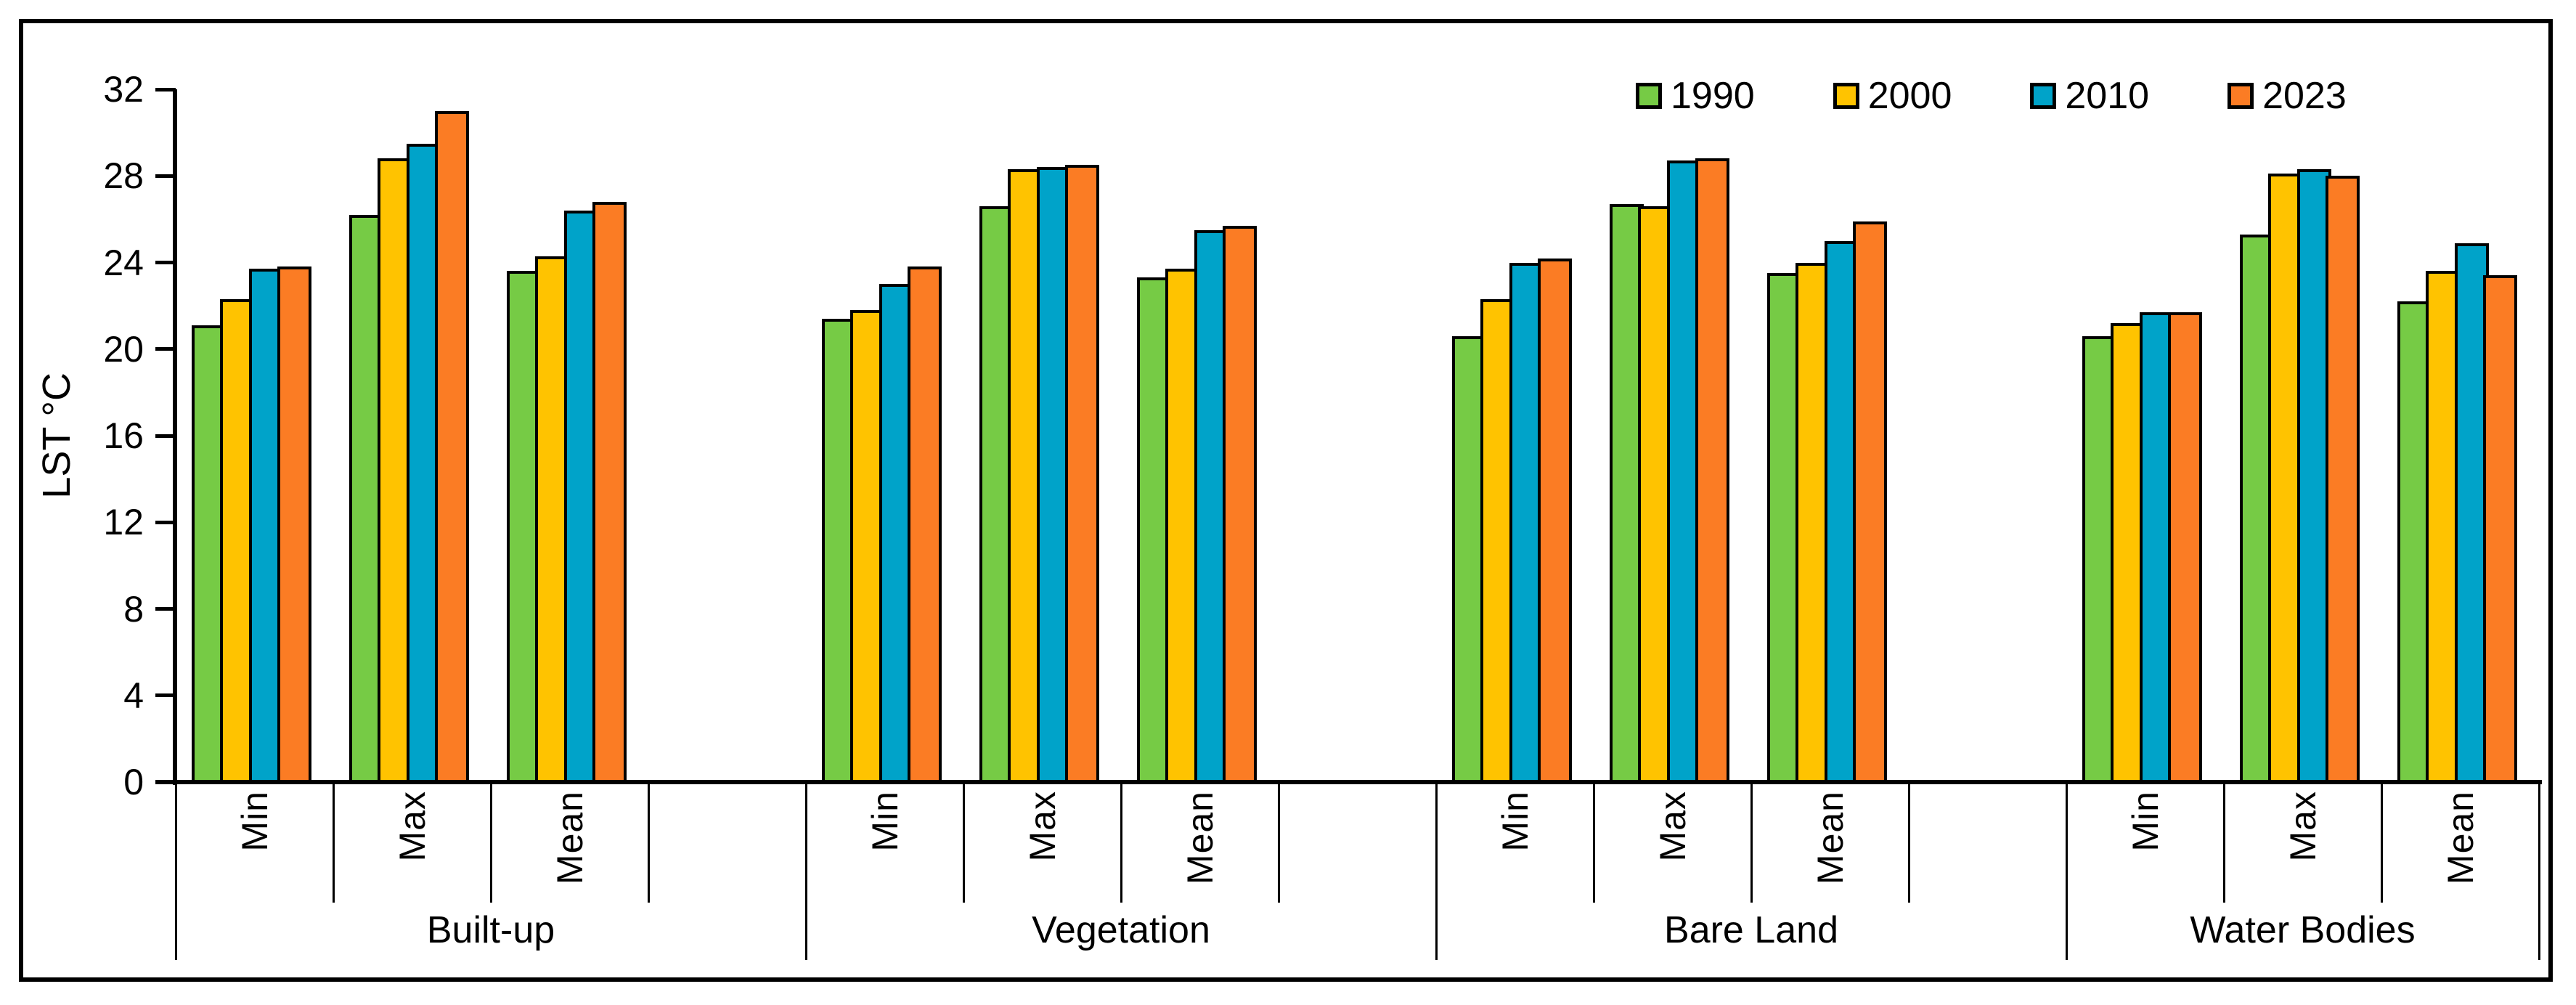 Image resolution: width=2576 pixels, height=1005 pixels. Describe the element at coordinates (1239, 505) in the screenshot. I see `bar-vegetation-mean-2023` at that location.